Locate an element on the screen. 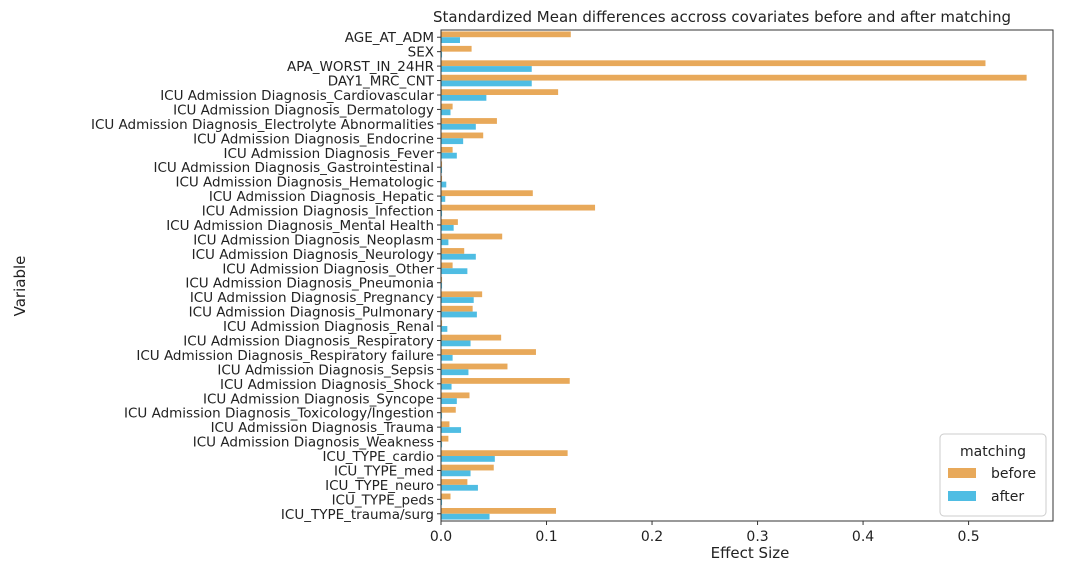 The width and height of the screenshot is (1081, 563). x-ticks: 0.0 0.1 0.2 0.3 0.4 0.5 is located at coordinates (705, 533).